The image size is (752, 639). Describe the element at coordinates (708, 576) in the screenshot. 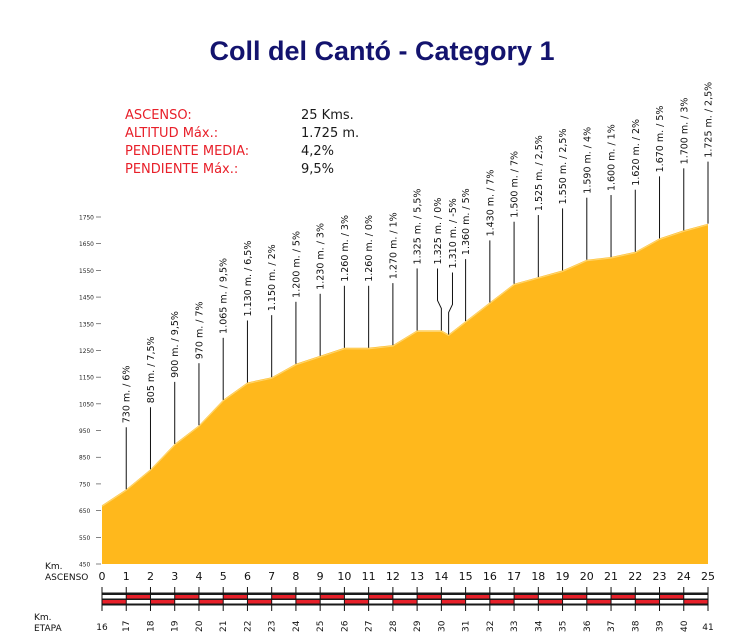

I see `x-tick-label-ascenso: 25` at that location.